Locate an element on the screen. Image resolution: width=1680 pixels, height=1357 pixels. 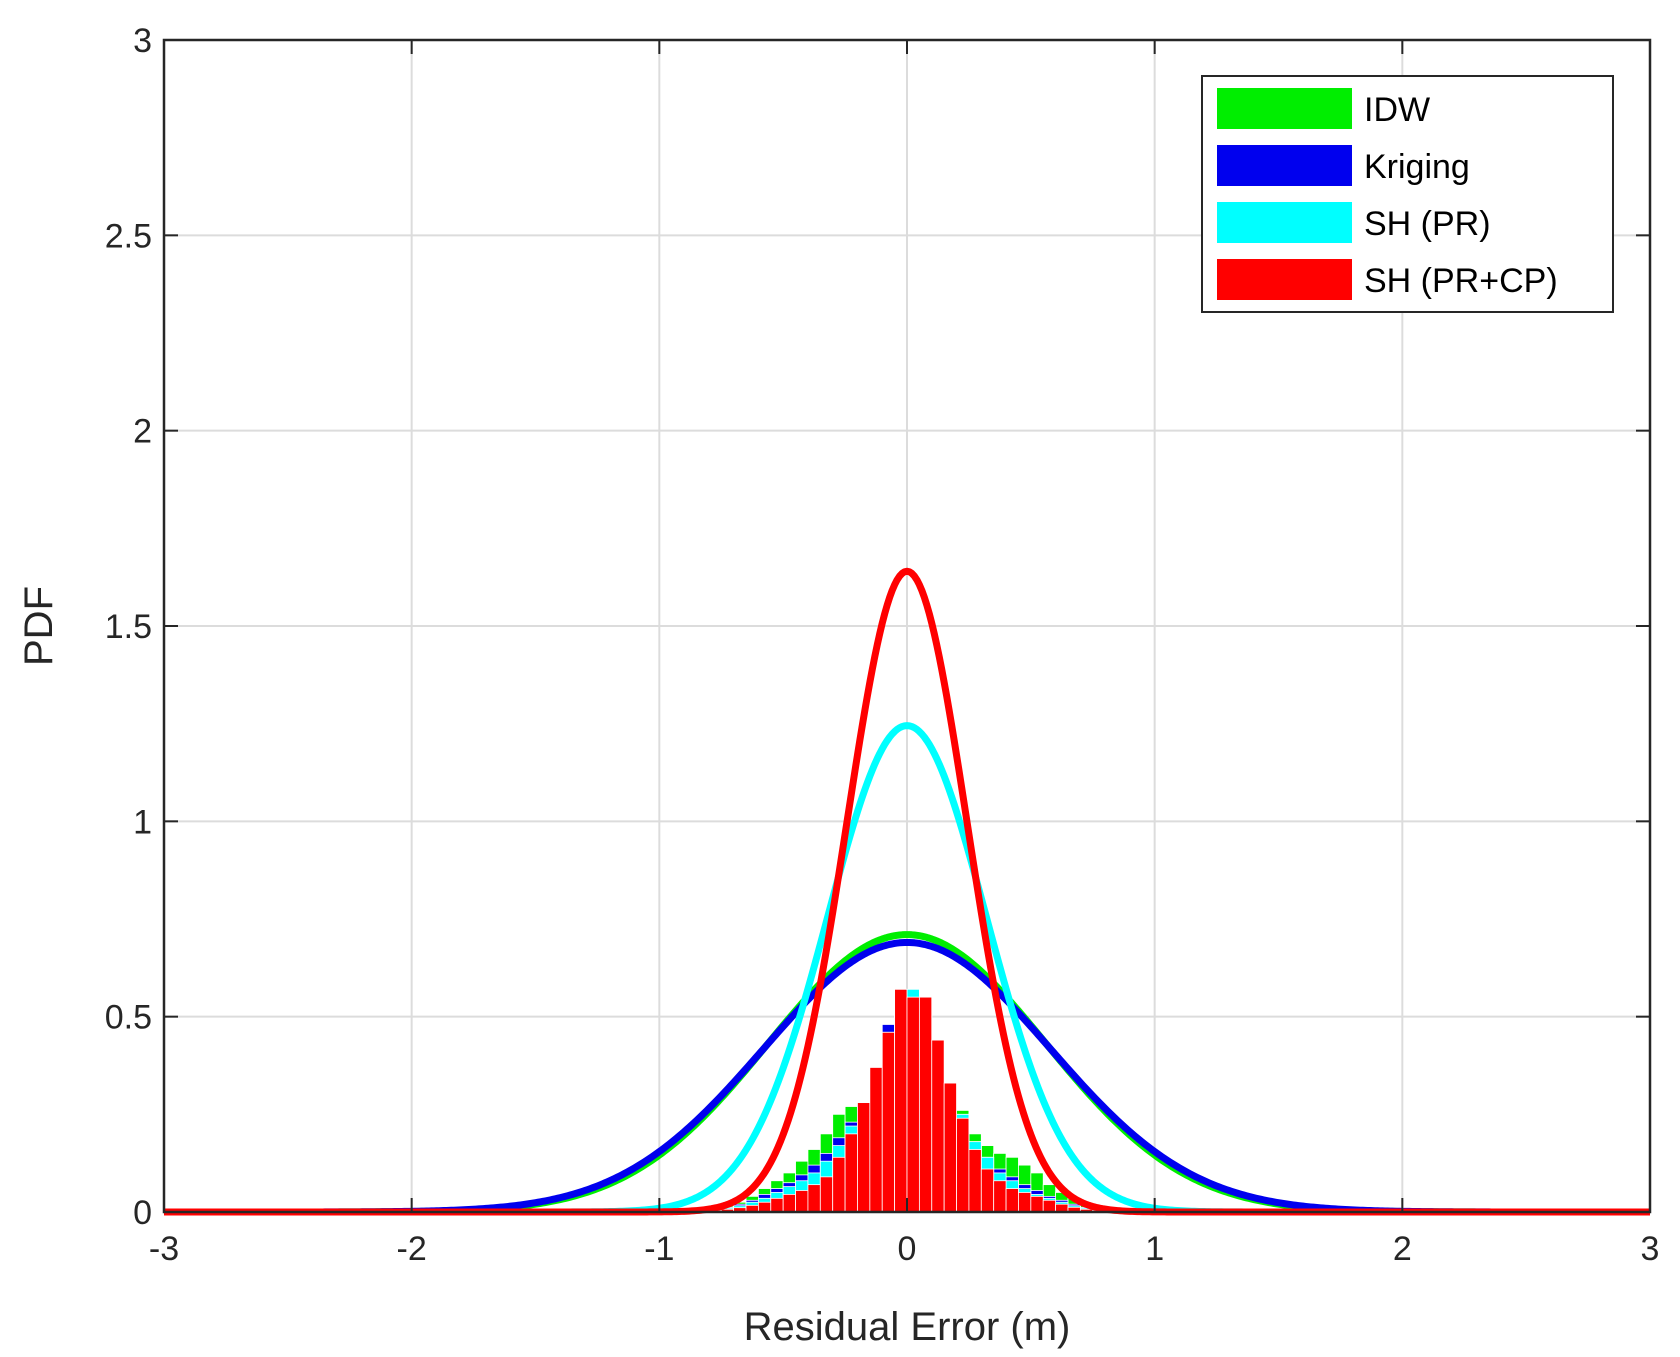
y-tick-label: 0.5 is located at coordinates (128, 1018).